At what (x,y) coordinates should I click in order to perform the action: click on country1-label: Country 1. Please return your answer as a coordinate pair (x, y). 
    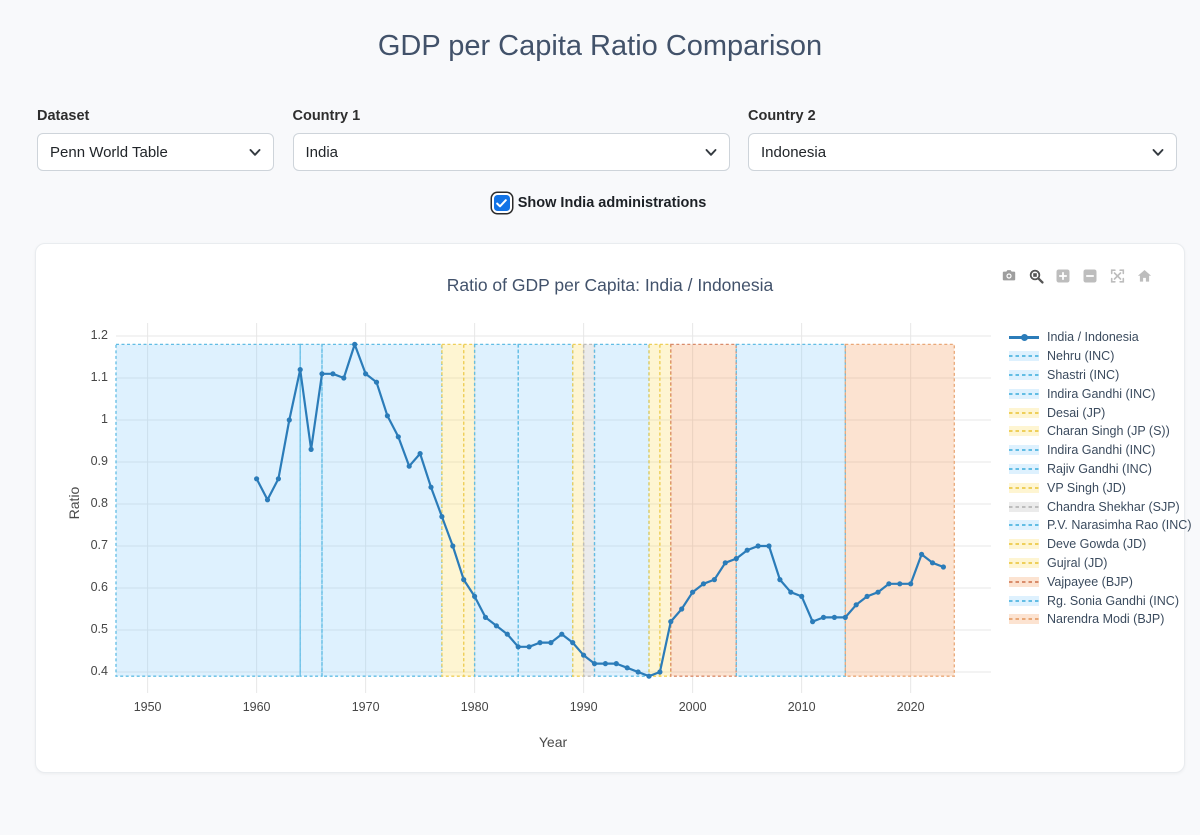
    Looking at the image, I should click on (326, 116).